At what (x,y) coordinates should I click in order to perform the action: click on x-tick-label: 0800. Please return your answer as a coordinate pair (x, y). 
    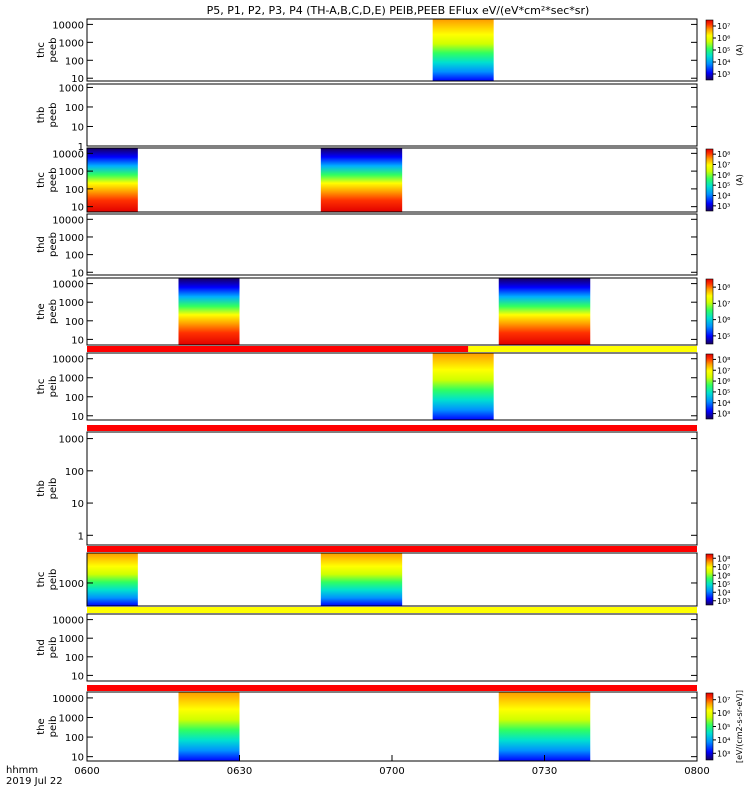
    Looking at the image, I should click on (696, 771).